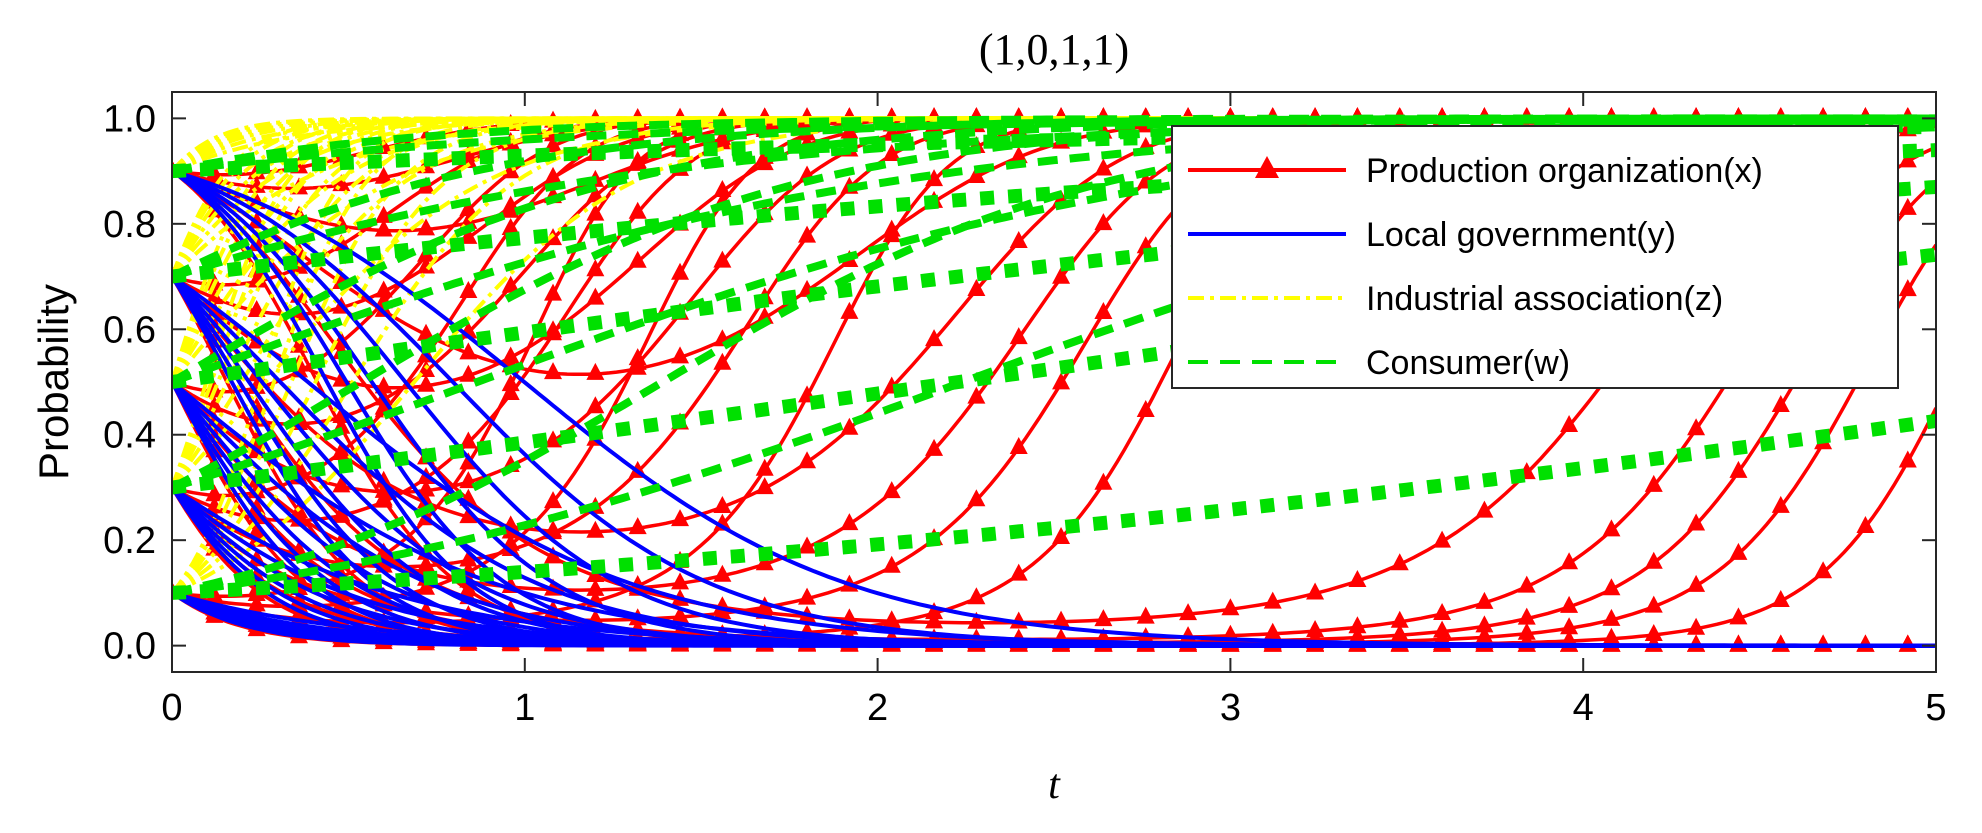 This screenshot has height=833, width=1982. What do you see at coordinates (877, 708) in the screenshot?
I see `x-tick-label: 2` at bounding box center [877, 708].